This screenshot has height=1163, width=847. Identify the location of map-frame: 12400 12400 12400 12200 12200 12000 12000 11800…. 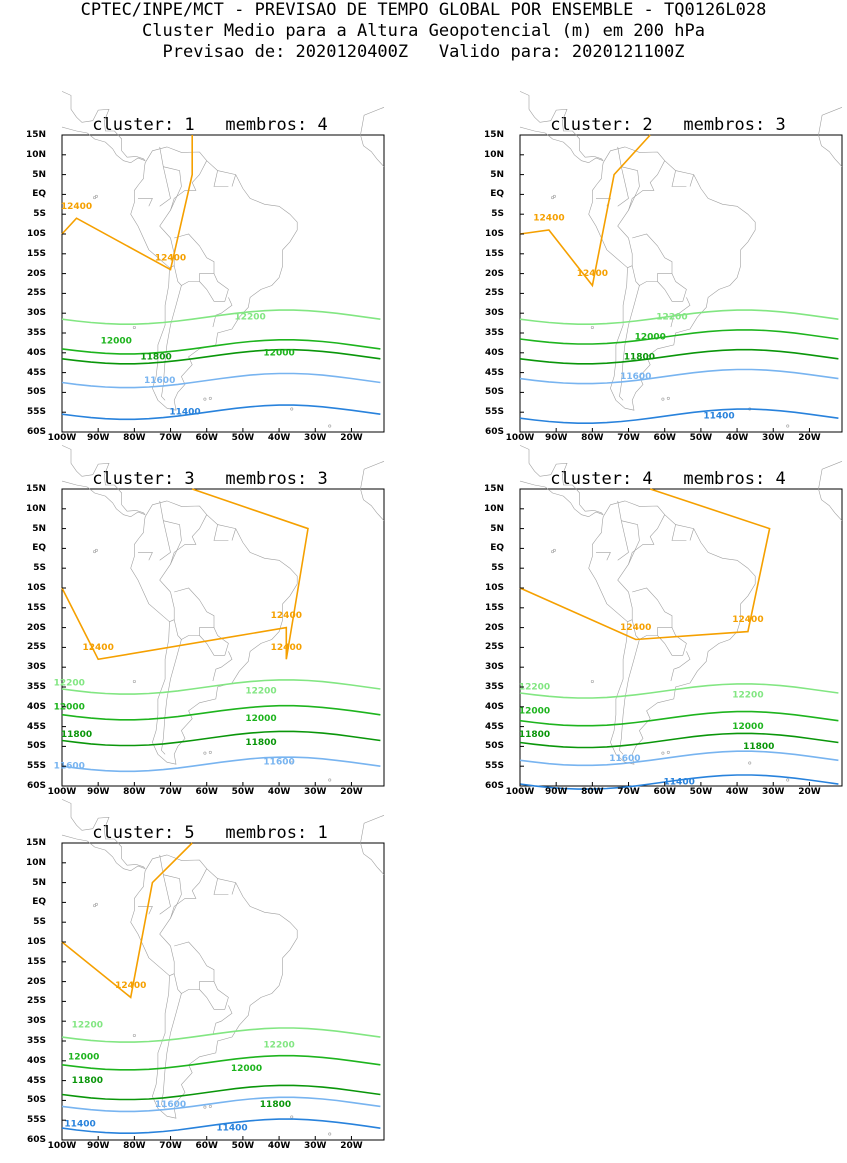
(205, 621).